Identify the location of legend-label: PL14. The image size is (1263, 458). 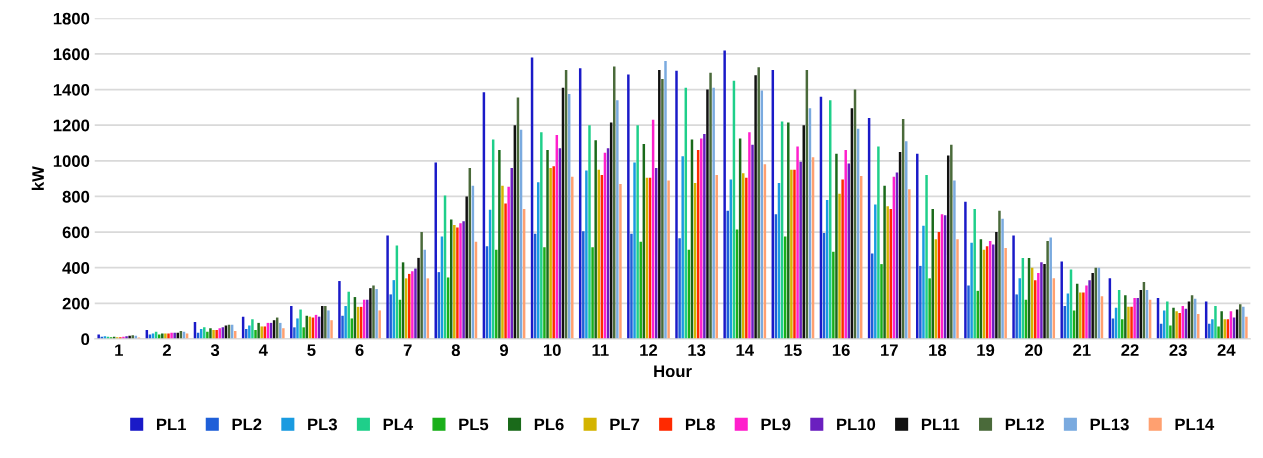
(1195, 424).